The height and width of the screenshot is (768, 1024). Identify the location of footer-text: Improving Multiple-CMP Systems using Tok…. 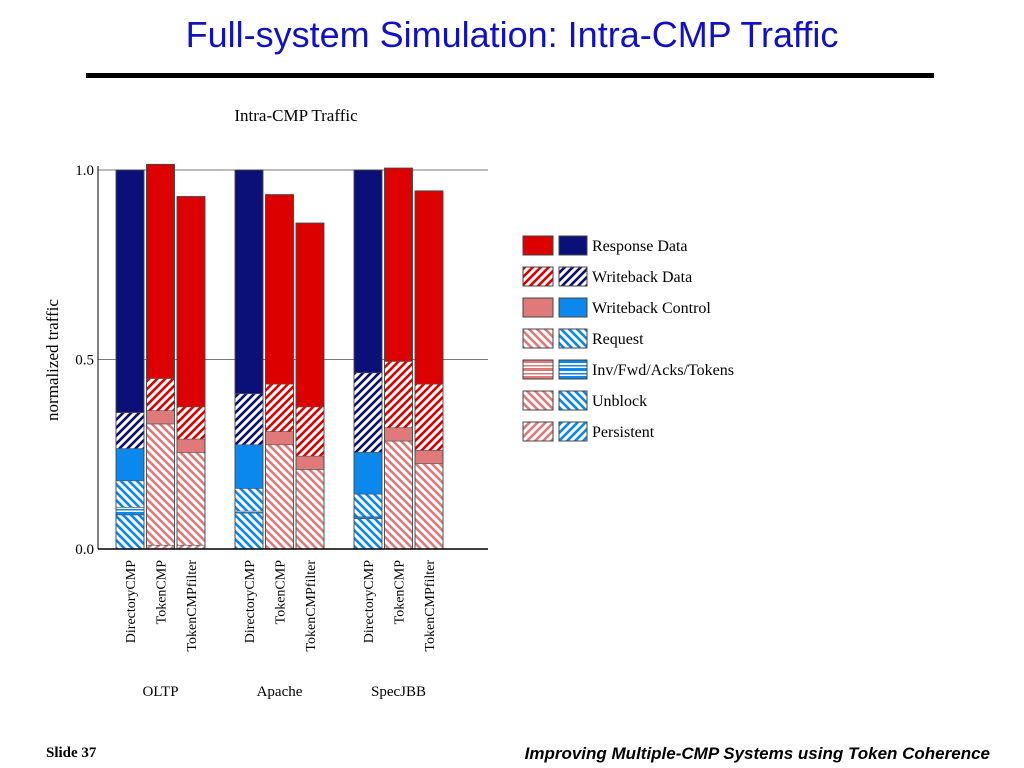
(757, 753).